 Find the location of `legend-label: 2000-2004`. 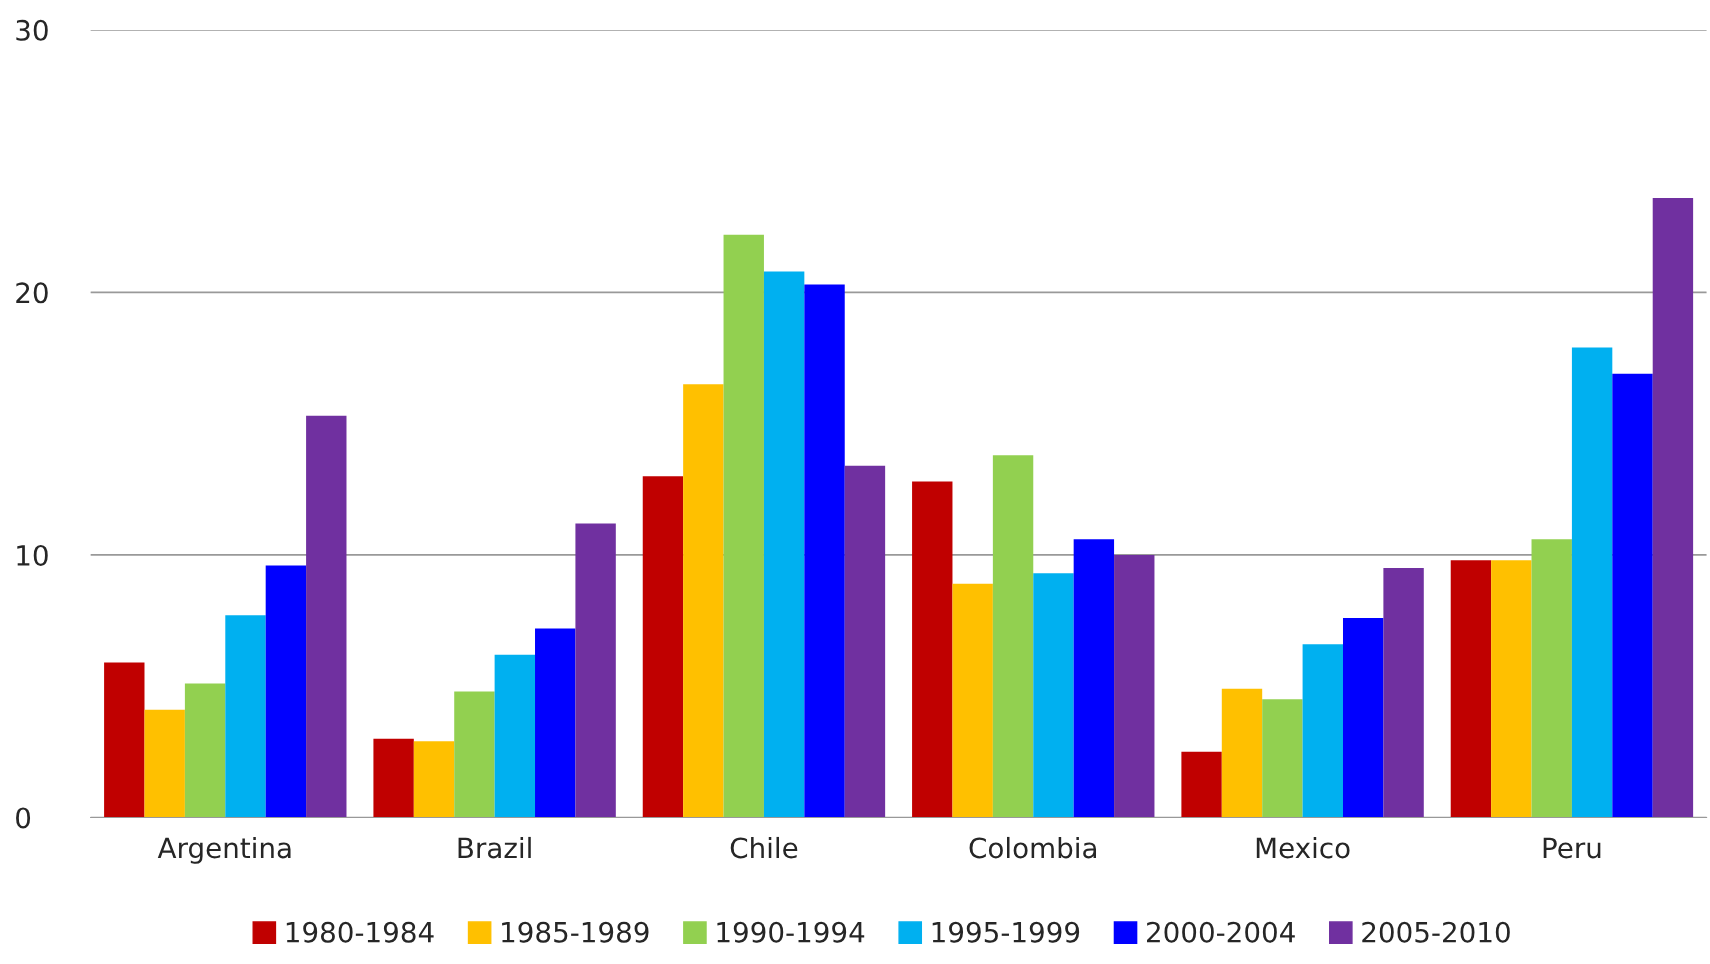

legend-label: 2000-2004 is located at coordinates (1221, 932).